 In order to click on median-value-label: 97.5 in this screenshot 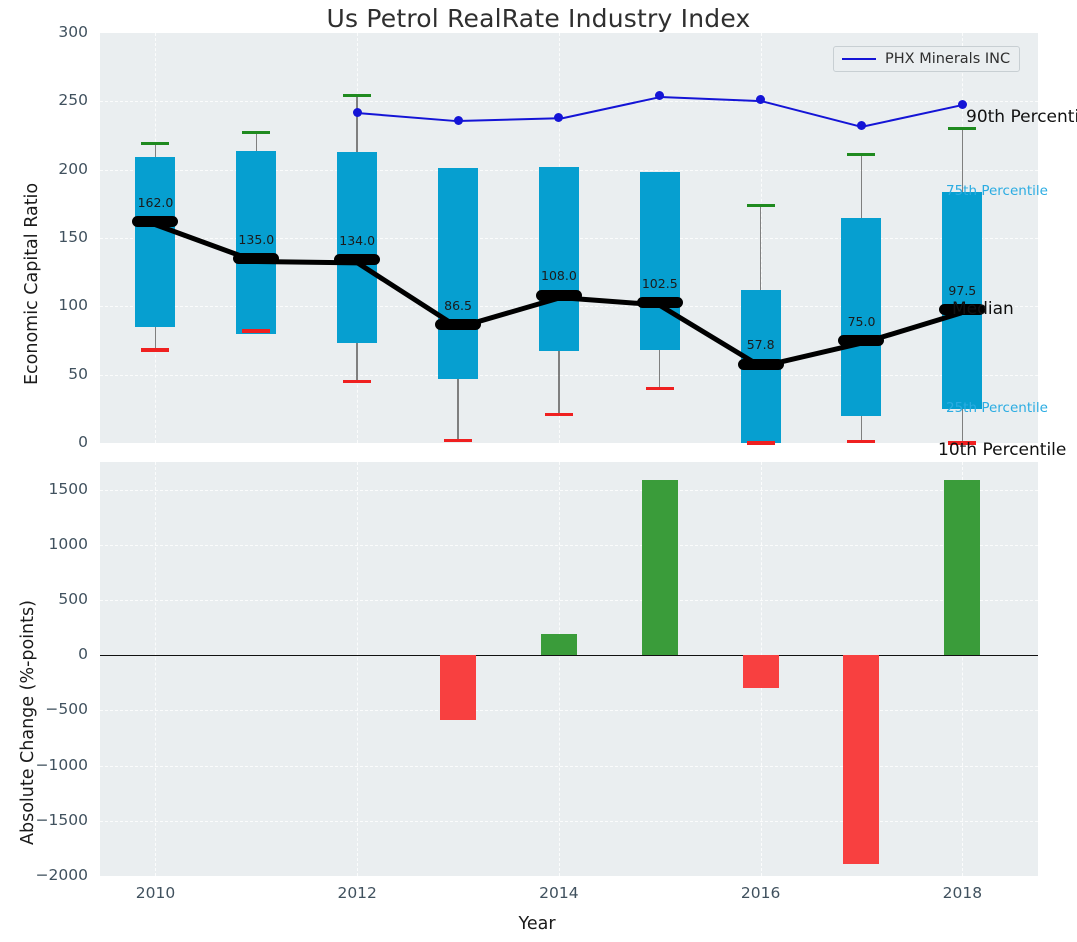, I will do `click(962, 290)`.